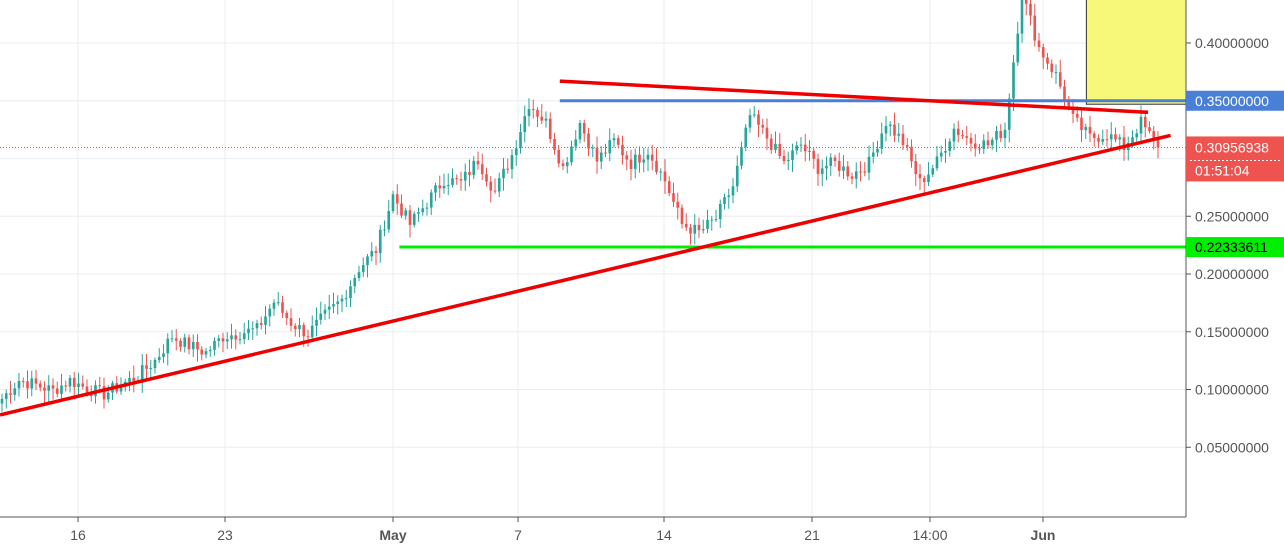 The width and height of the screenshot is (1284, 558). What do you see at coordinates (1235, 247) in the screenshot?
I see `support-price-tag: 0.22333611` at bounding box center [1235, 247].